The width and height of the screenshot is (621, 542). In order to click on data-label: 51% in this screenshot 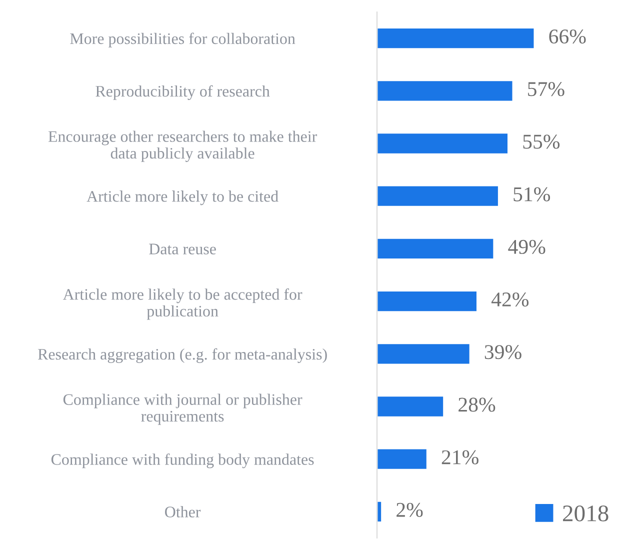, I will do `click(532, 194)`.